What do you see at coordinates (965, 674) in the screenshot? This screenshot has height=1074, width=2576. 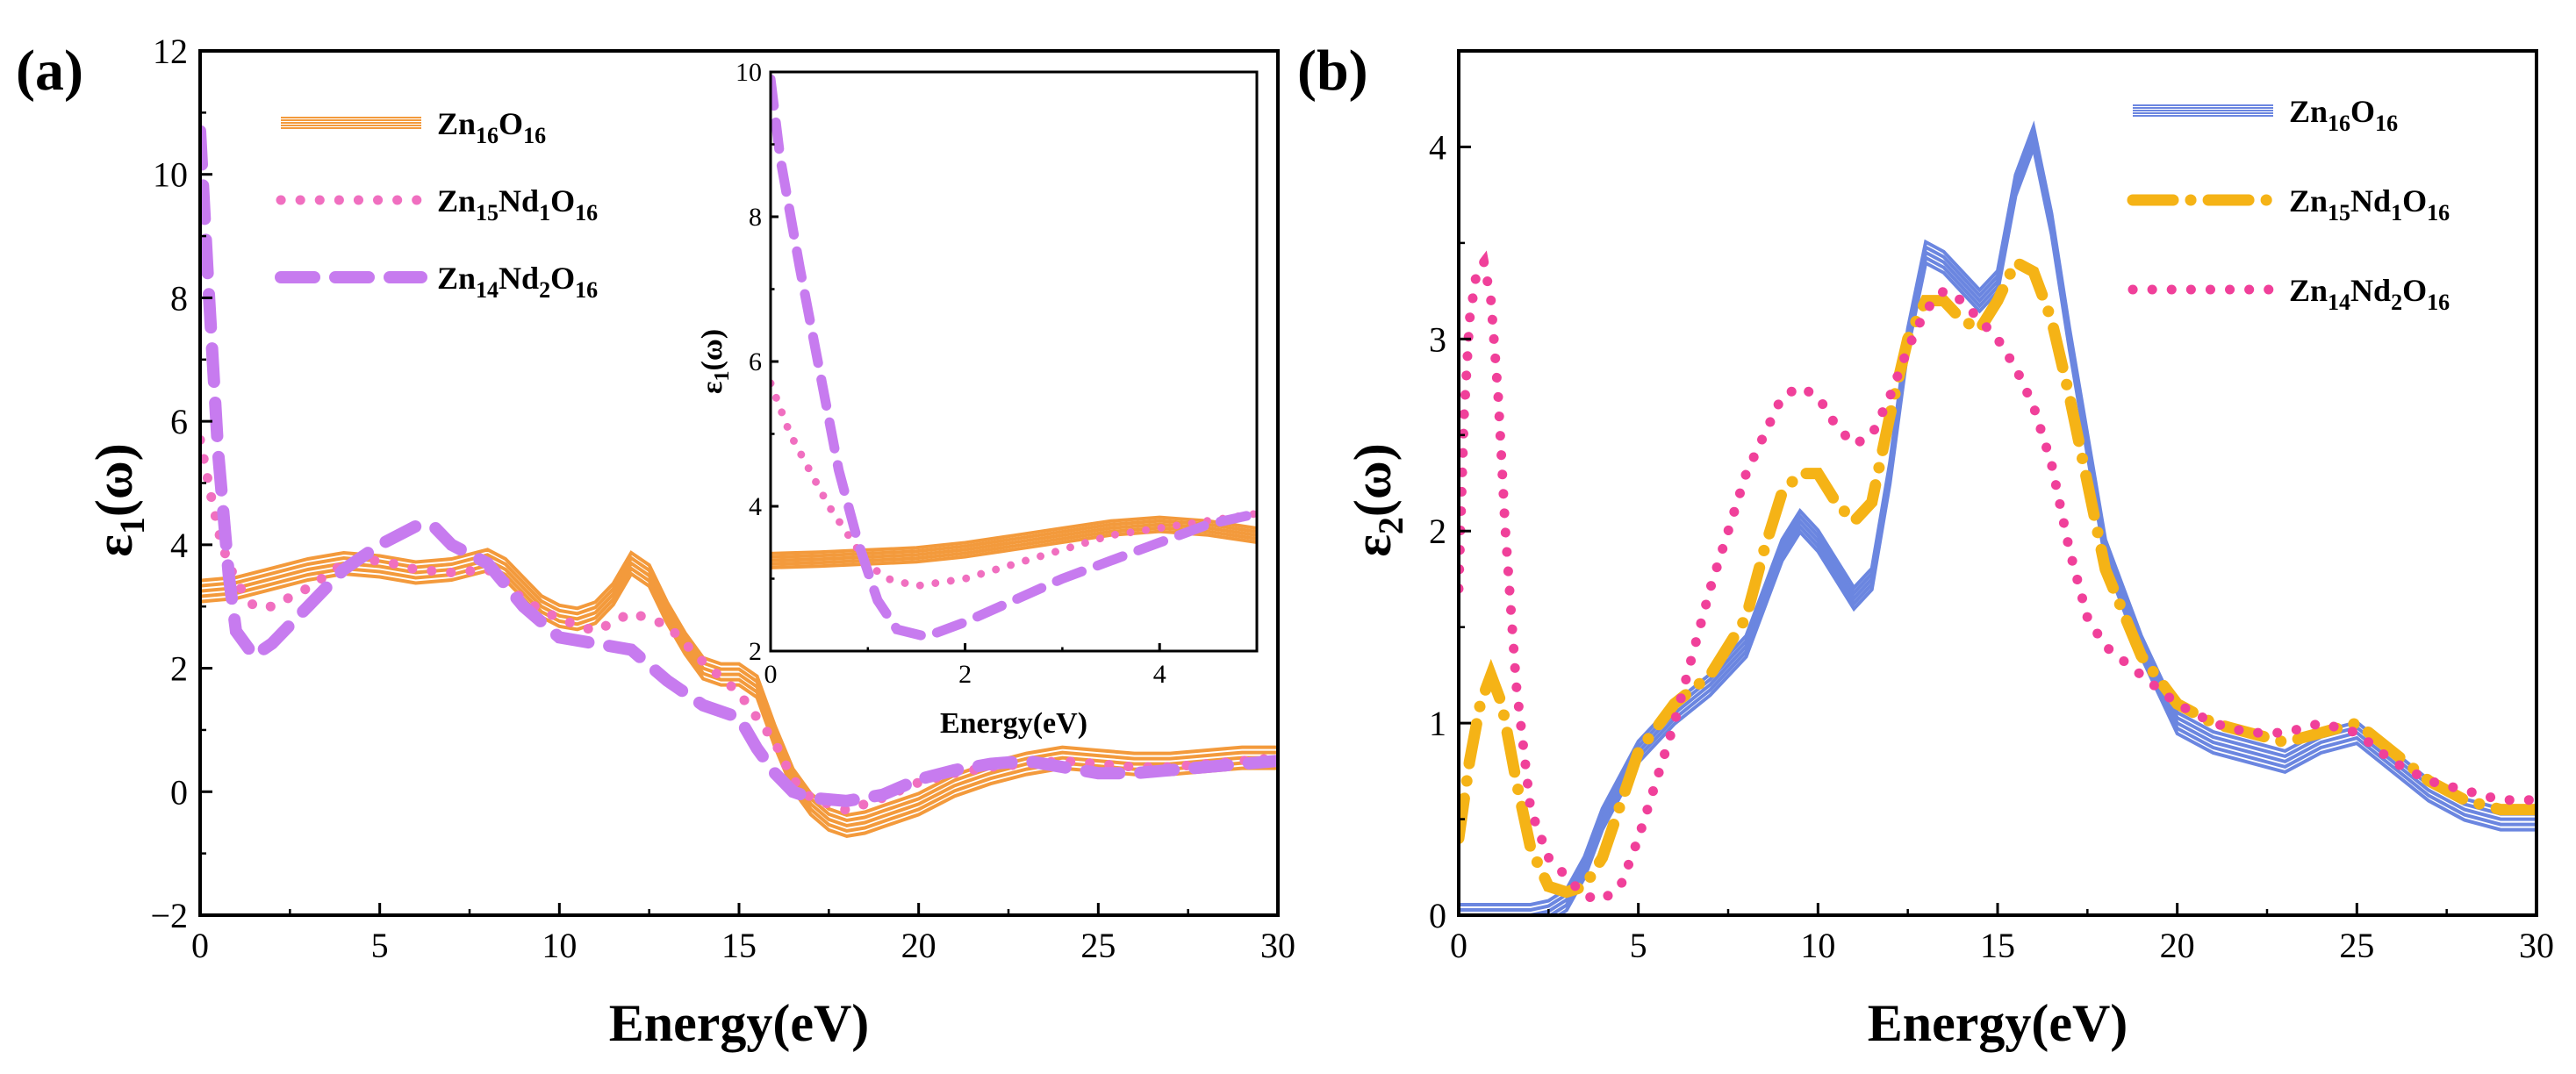 I see `inset-x-tick-label: 2` at bounding box center [965, 674].